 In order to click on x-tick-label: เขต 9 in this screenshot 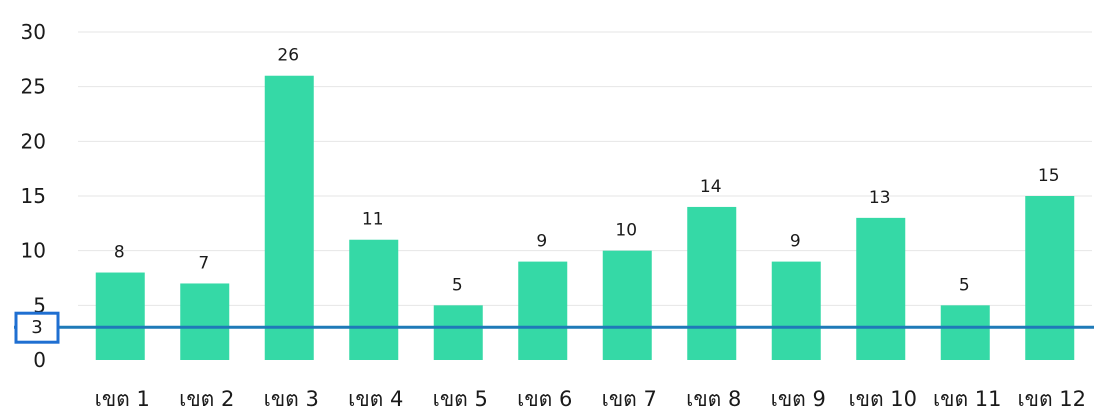, I will do `click(798, 399)`.